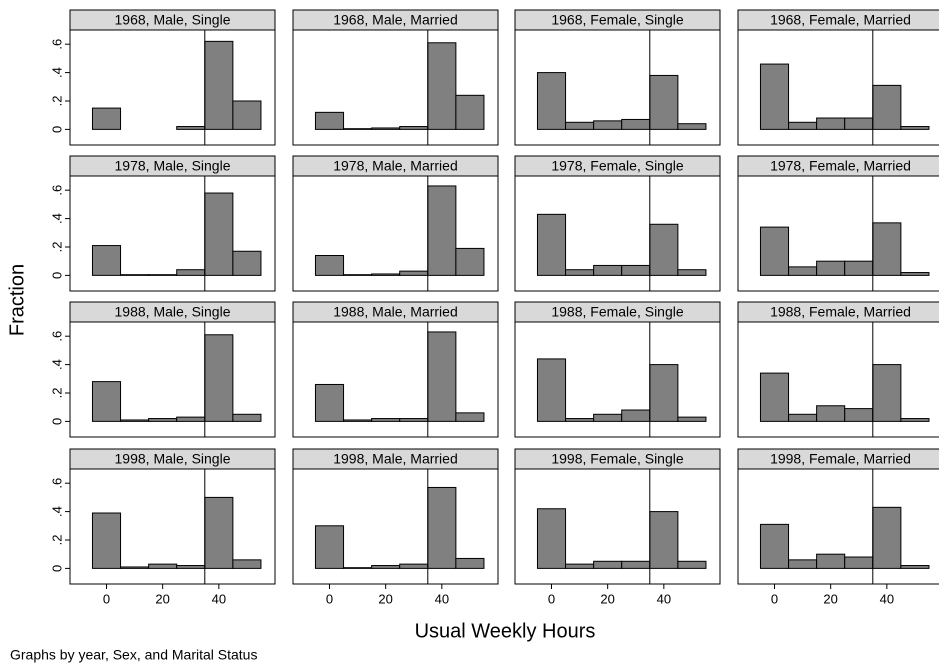 The height and width of the screenshot is (668, 939). What do you see at coordinates (133, 655) in the screenshot?
I see `note: Graphs by year, Sex, and Marital Status` at bounding box center [133, 655].